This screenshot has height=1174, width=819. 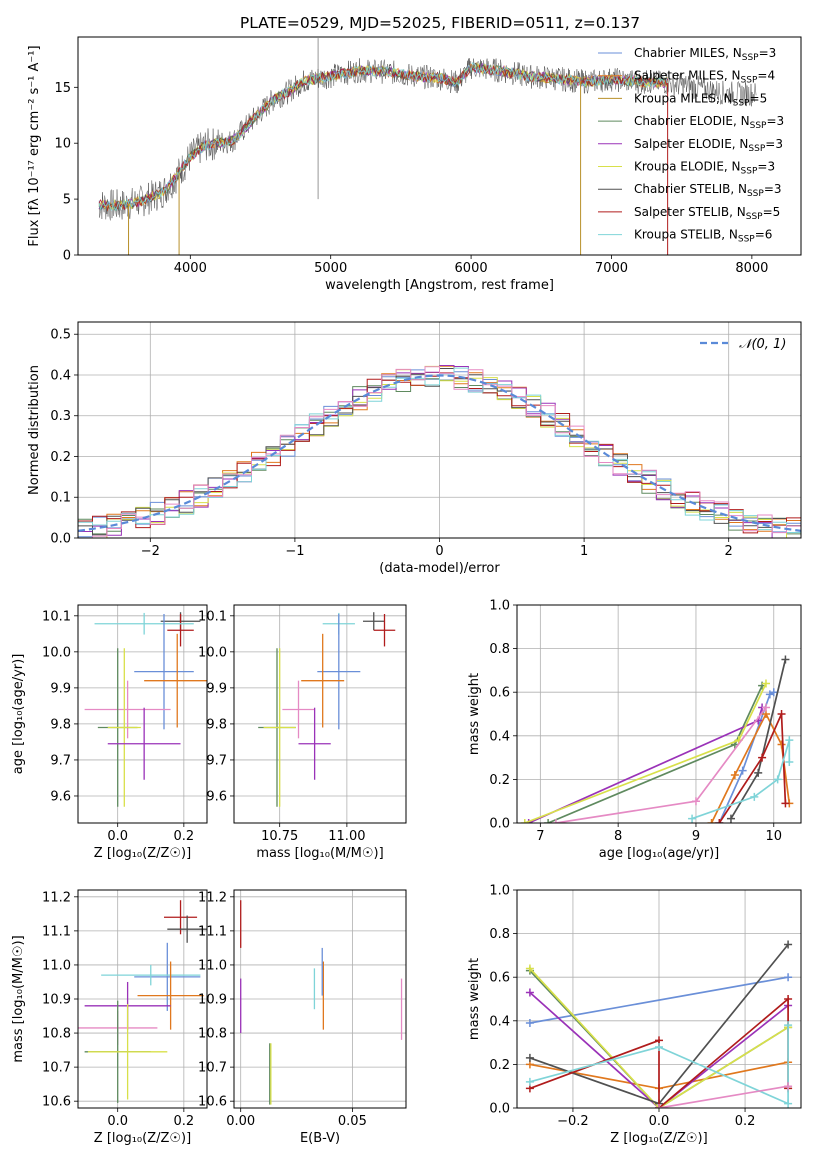 I want to click on spectrum-legend-label: Salpeter STELIB, NSSP=5, so click(x=707, y=213).